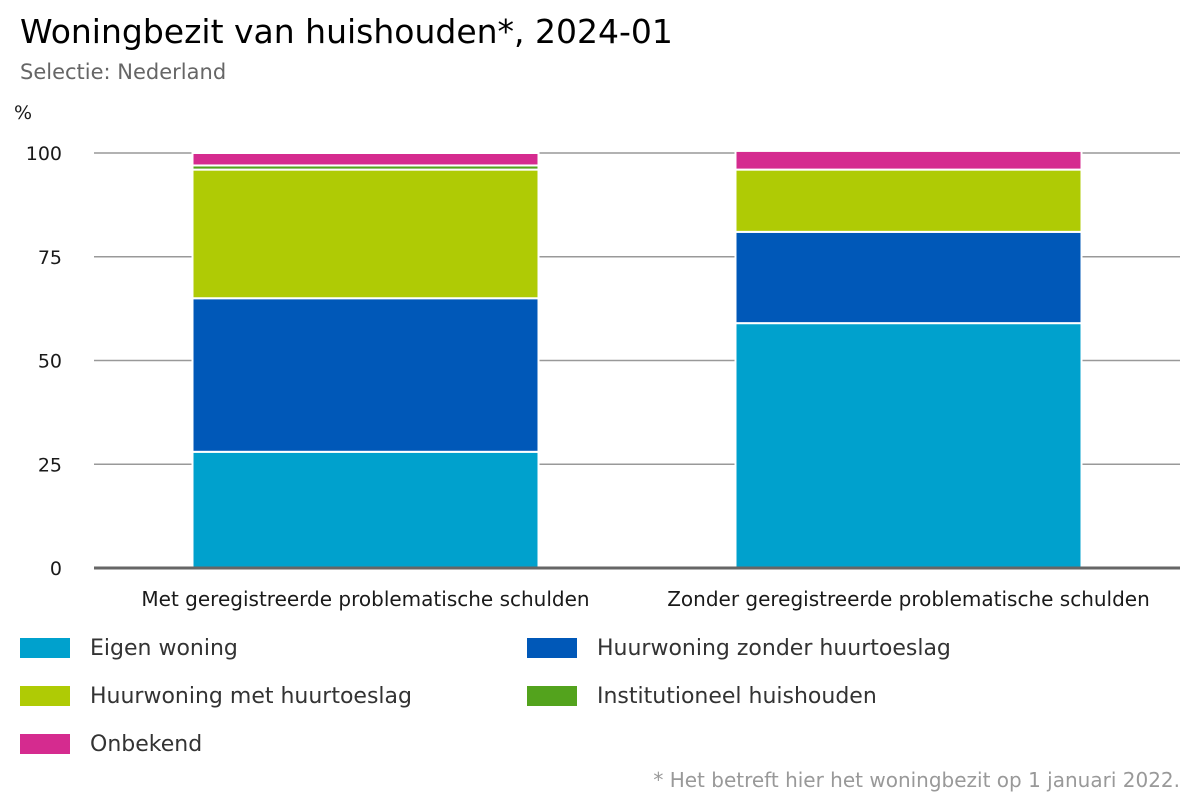 This screenshot has width=1200, height=800. Describe the element at coordinates (44, 154) in the screenshot. I see `y-tick-label: 100` at that location.